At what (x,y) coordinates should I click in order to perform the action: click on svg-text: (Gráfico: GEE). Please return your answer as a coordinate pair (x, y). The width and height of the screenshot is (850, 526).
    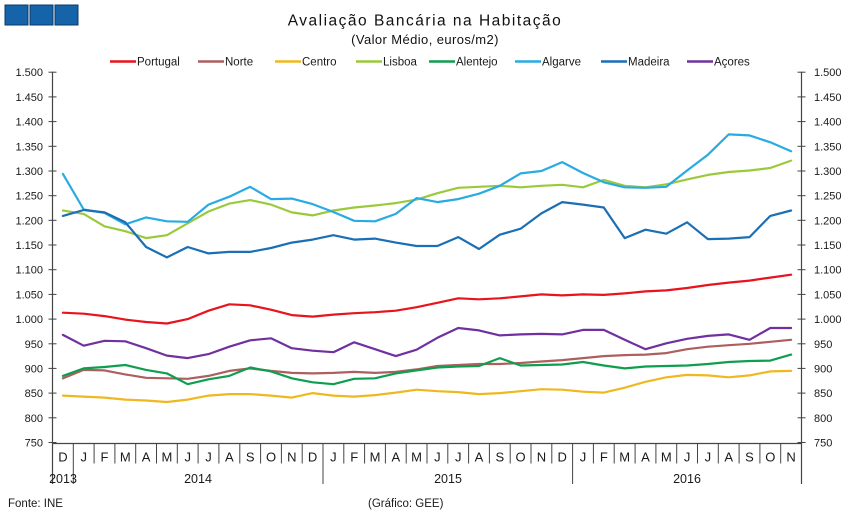
    Looking at the image, I should click on (406, 504).